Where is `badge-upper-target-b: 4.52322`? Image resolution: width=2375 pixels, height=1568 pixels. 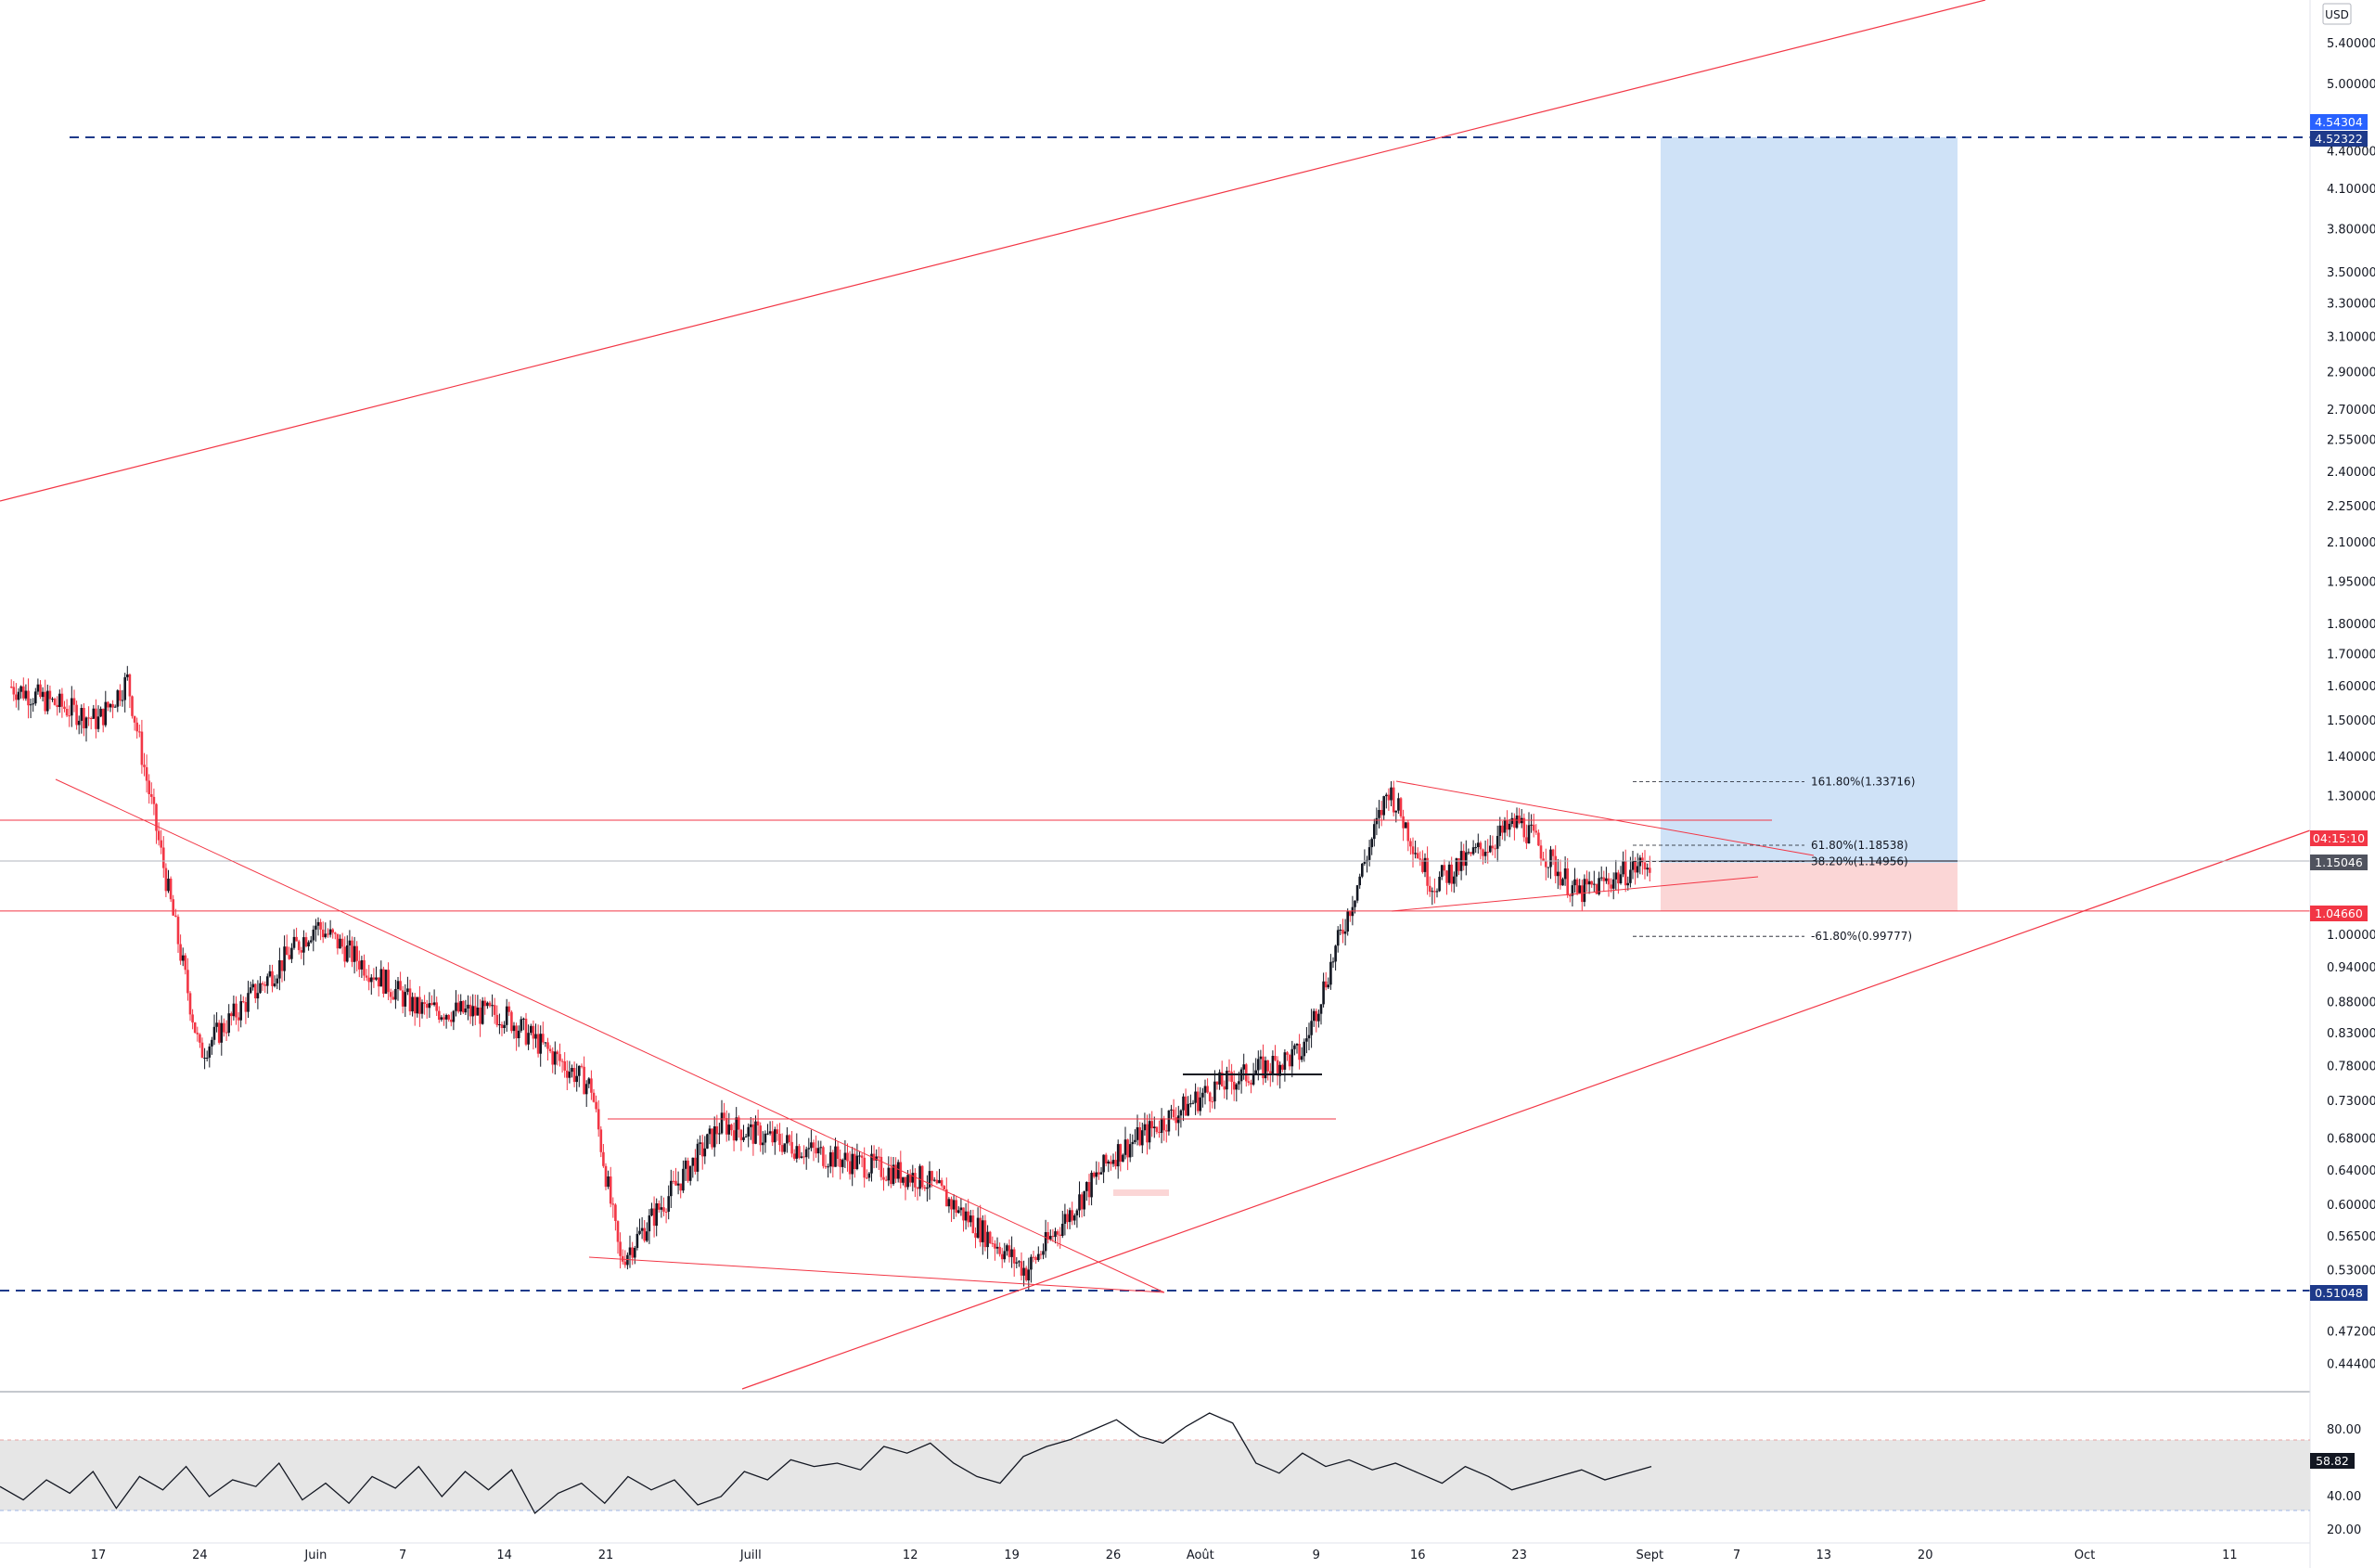
badge-upper-target-b: 4.52322 is located at coordinates (2339, 139).